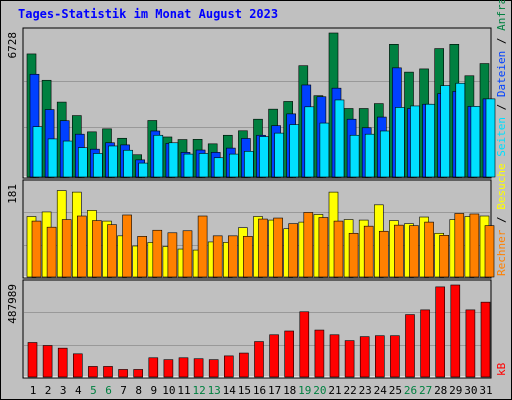 The height and width of the screenshot is (400, 512). I want to click on x-tick-day-6: 6, so click(108, 390).